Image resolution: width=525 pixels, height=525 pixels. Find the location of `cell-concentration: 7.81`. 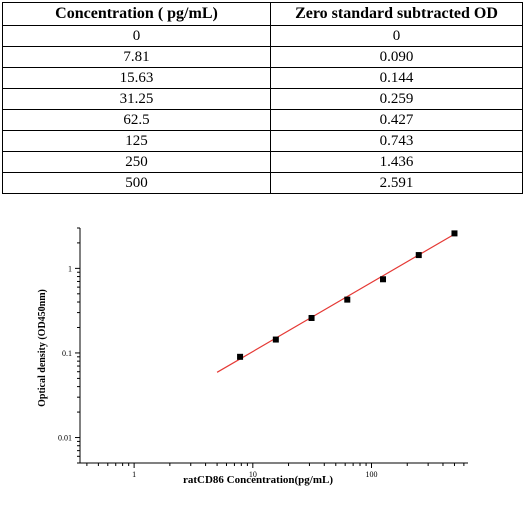

cell-concentration: 7.81 is located at coordinates (136, 57).